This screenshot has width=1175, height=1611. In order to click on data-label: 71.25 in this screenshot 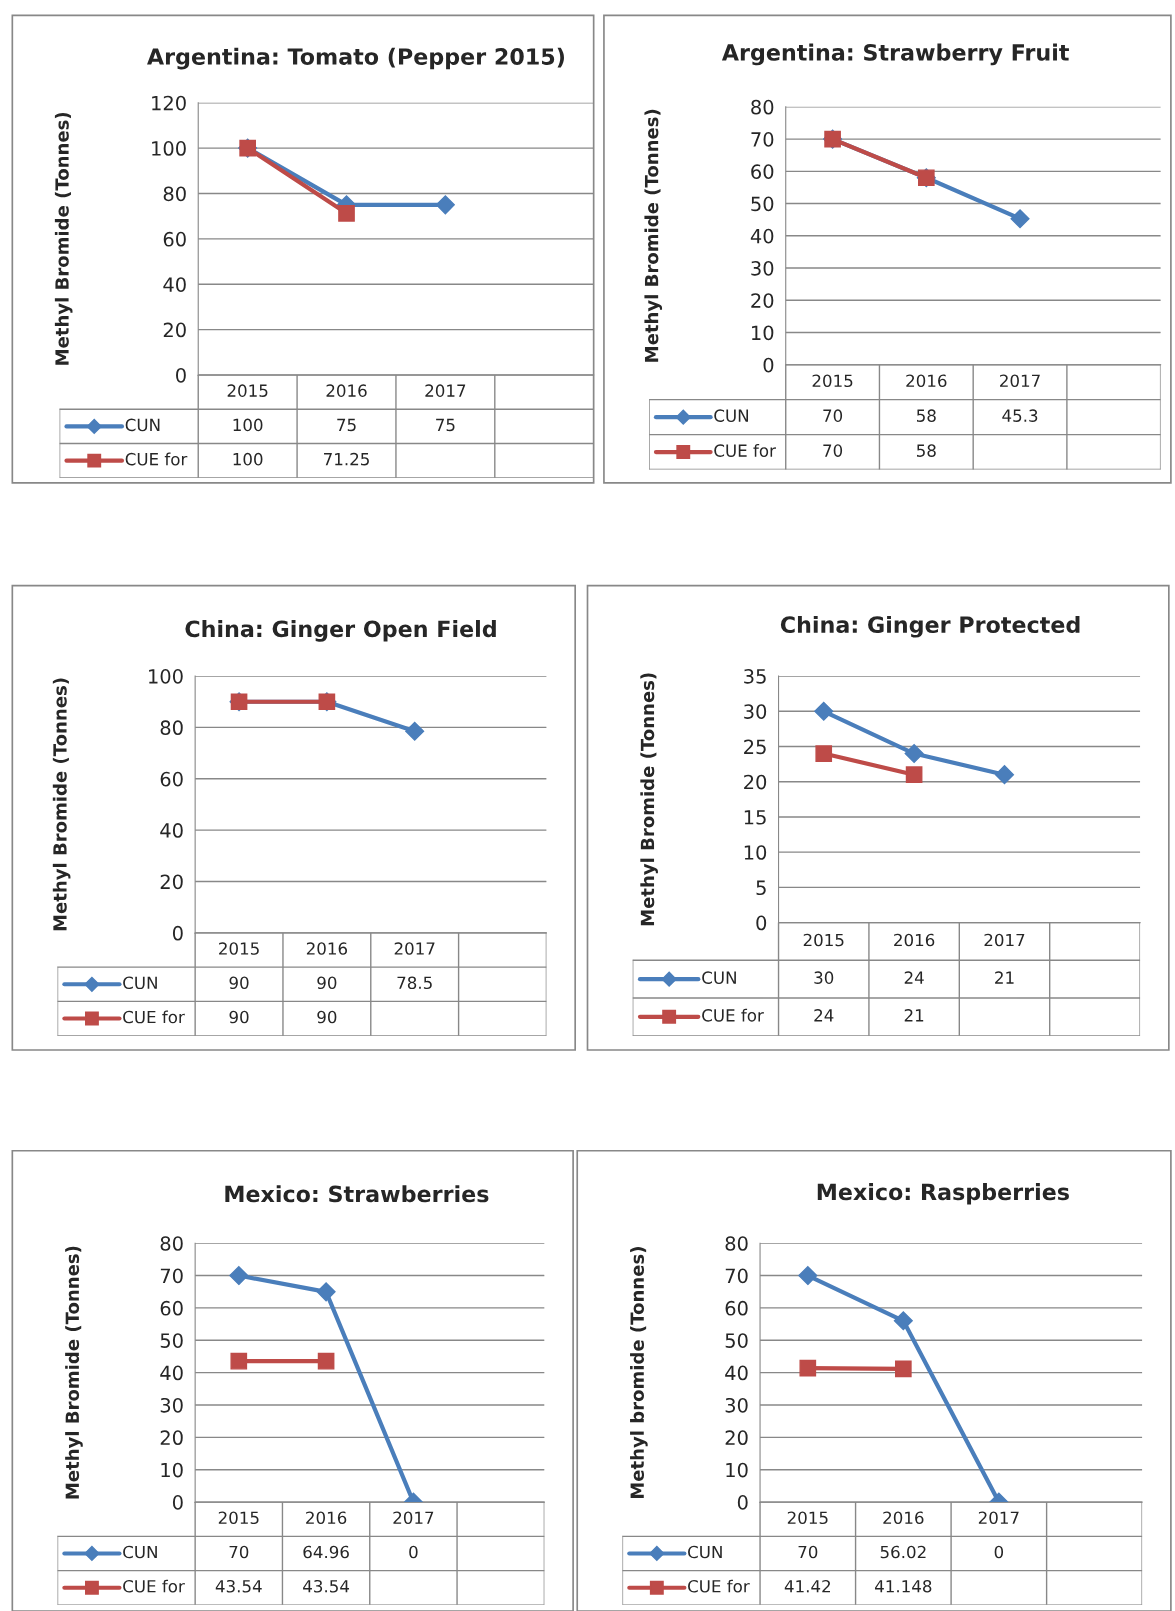, I will do `click(346, 459)`.